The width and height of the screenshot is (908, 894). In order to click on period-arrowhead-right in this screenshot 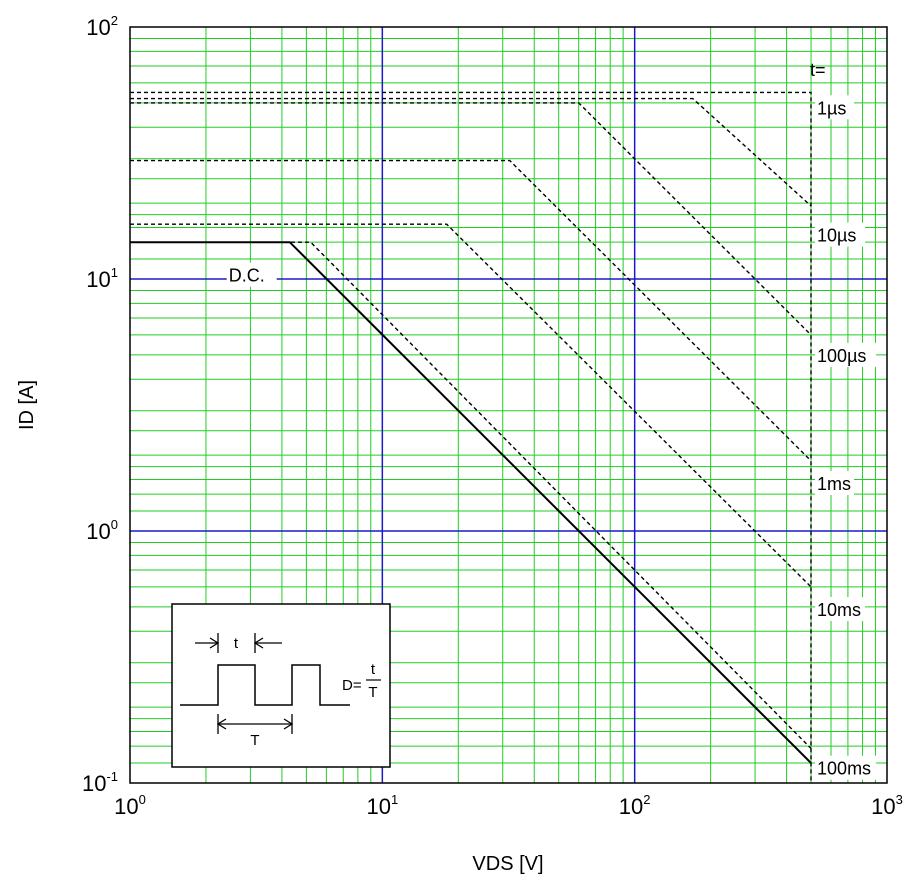, I will do `click(288, 724)`.